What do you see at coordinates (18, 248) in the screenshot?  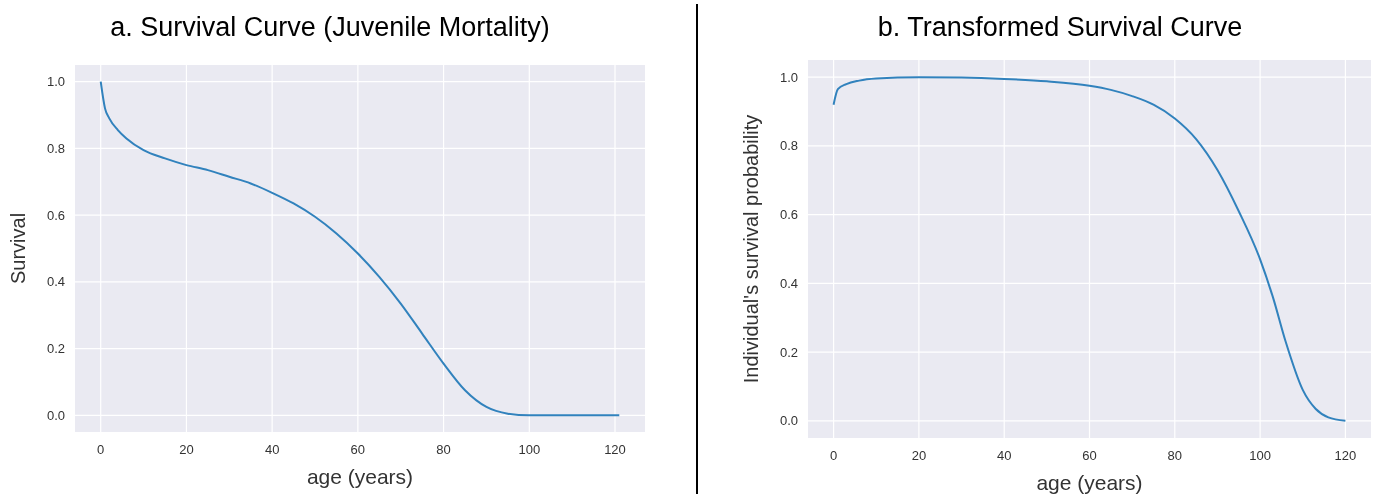 I see `y-axis-title: Survival` at bounding box center [18, 248].